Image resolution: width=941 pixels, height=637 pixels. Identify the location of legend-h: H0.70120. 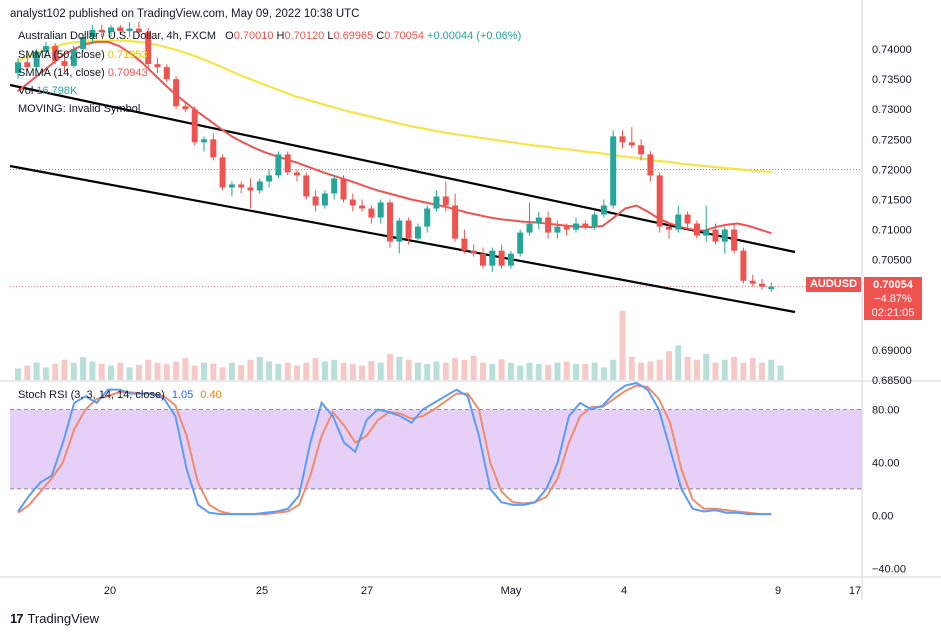
(300, 36).